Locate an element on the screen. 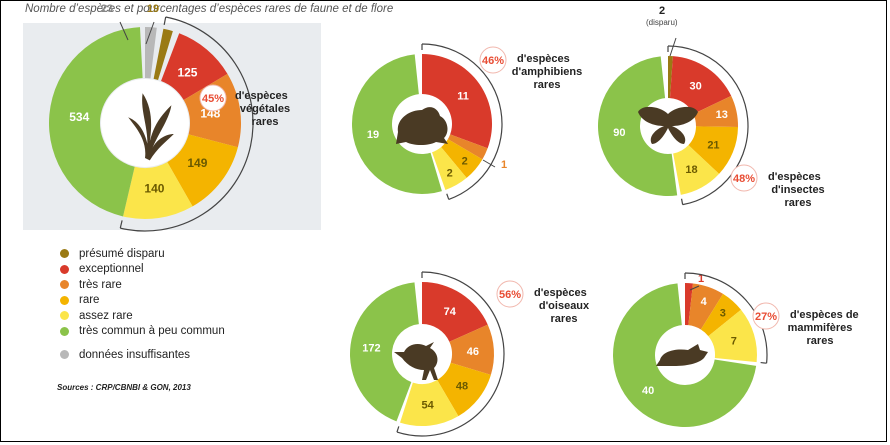 Image resolution: width=890 pixels, height=445 pixels. legend-item-rare: rare is located at coordinates (142, 301).